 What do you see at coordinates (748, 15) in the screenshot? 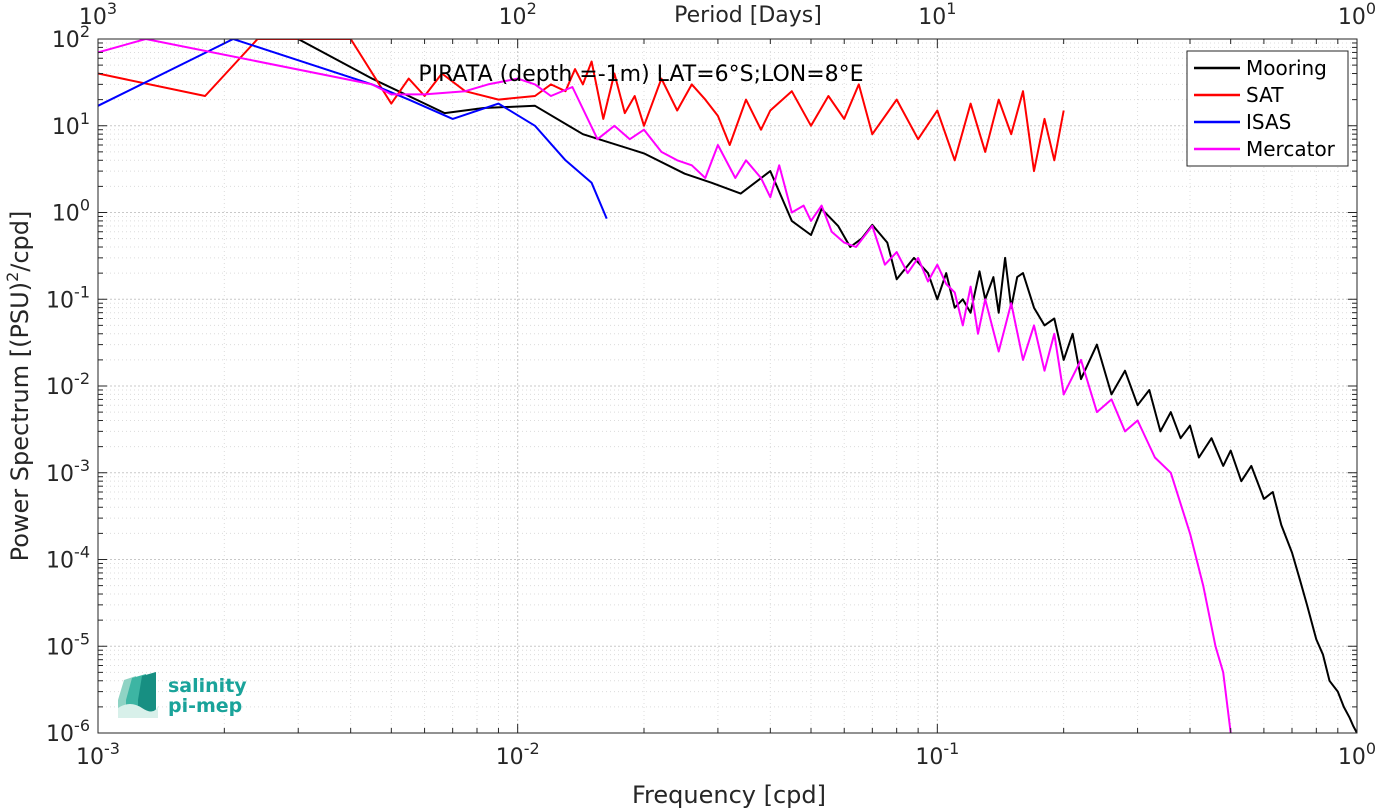
I see `top-axis-label: Period [Days]` at bounding box center [748, 15].